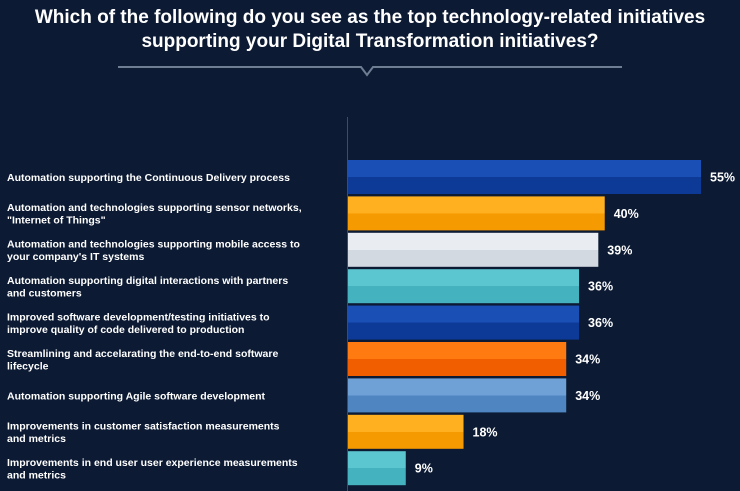 This screenshot has height=491, width=740. I want to click on value-label-9: 9%, so click(424, 469).